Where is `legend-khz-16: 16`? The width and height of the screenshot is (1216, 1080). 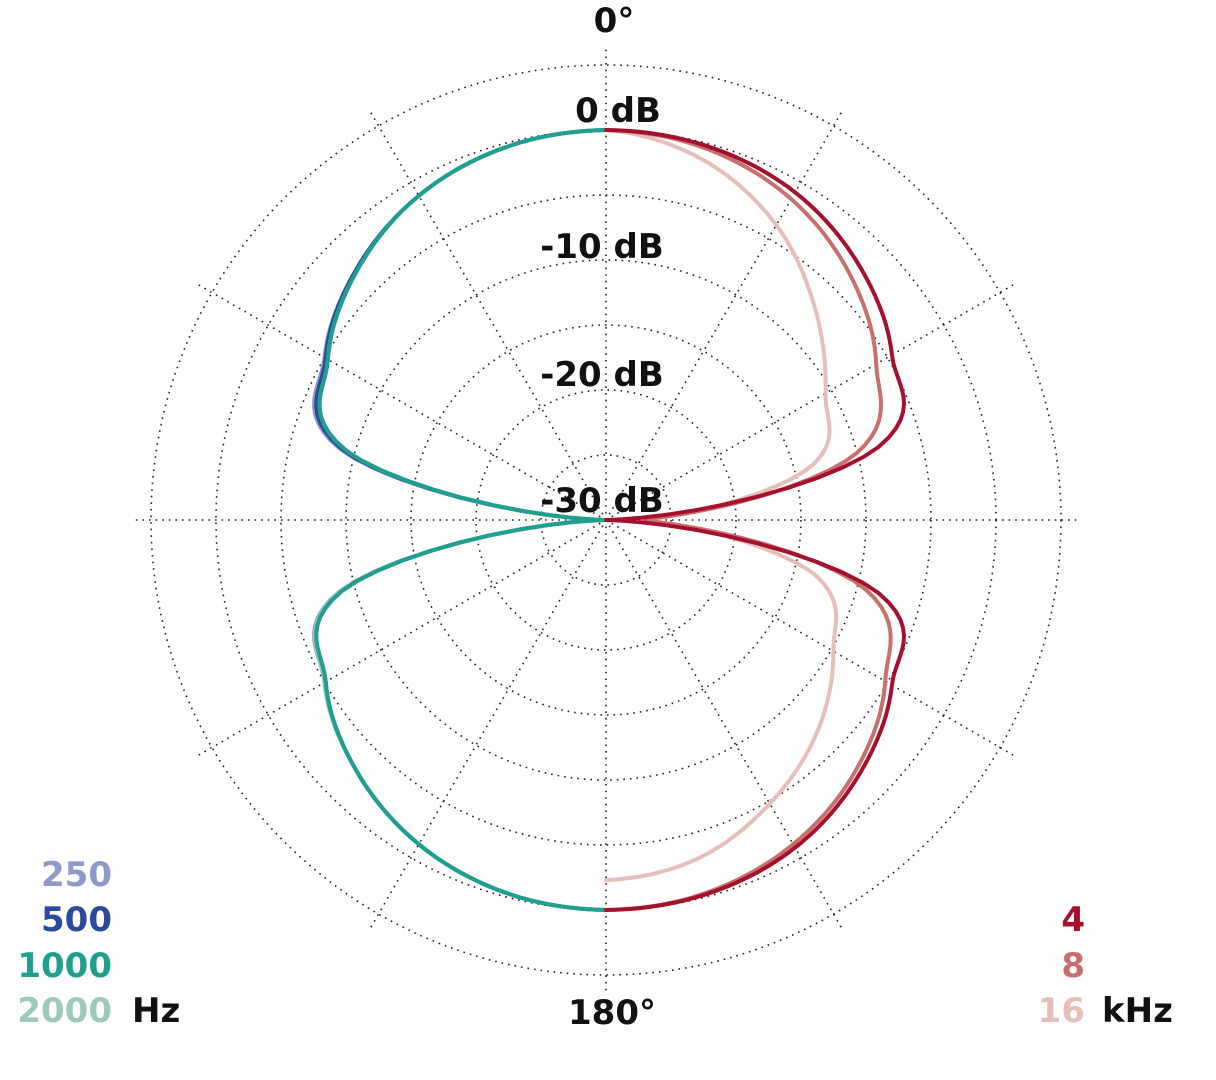 legend-khz-16: 16 is located at coordinates (1061, 1011).